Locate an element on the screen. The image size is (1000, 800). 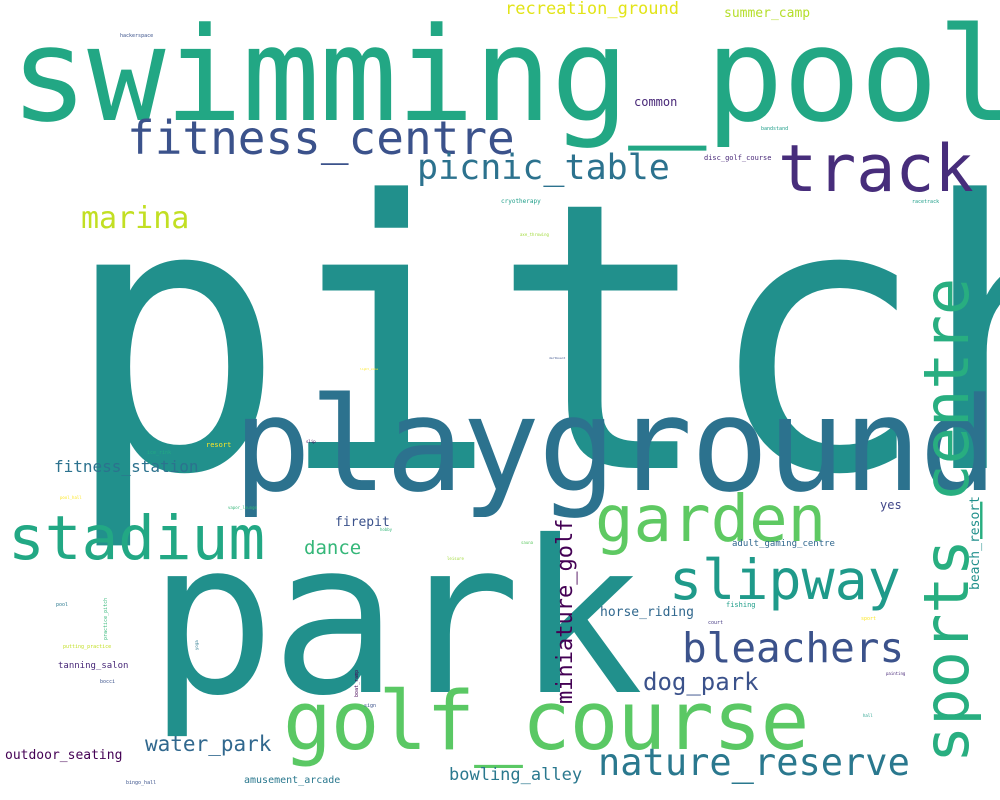
word: picnic_table is located at coordinates (543, 168).